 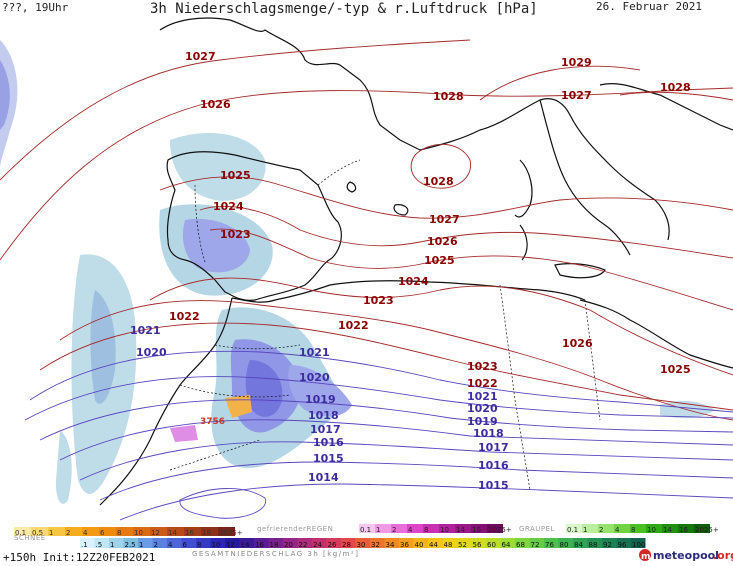 I want to click on logo-text: meteopool, so click(x=686, y=555).